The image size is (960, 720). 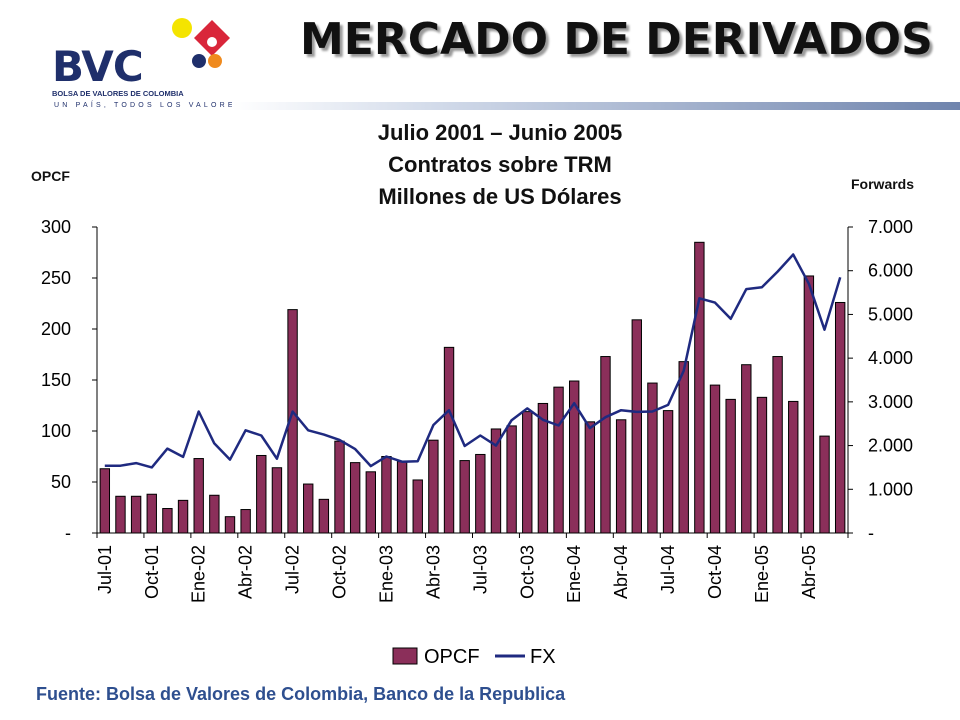 I want to click on x-tick-label: Oct-04, so click(x=715, y=572).